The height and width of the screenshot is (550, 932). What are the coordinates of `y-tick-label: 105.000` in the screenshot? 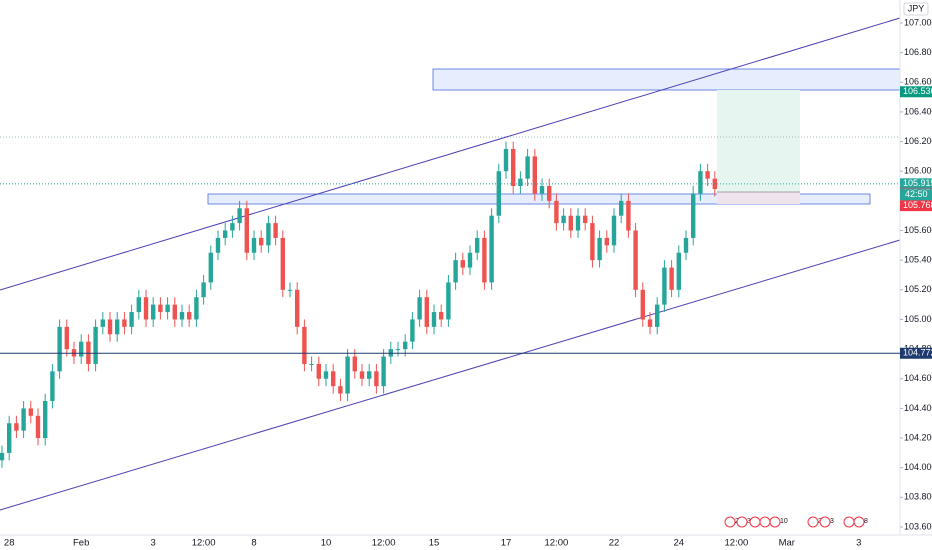 It's located at (918, 319).